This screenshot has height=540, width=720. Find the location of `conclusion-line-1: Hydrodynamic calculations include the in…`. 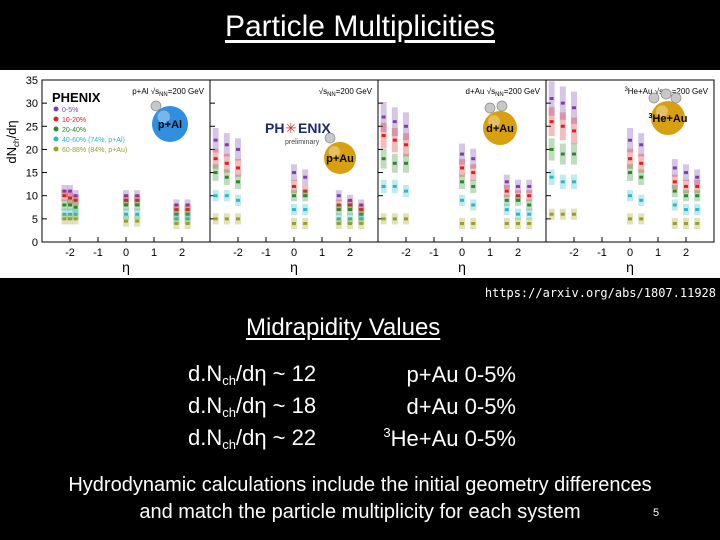

conclusion-line-1: Hydrodynamic calculations include the in… is located at coordinates (360, 485).